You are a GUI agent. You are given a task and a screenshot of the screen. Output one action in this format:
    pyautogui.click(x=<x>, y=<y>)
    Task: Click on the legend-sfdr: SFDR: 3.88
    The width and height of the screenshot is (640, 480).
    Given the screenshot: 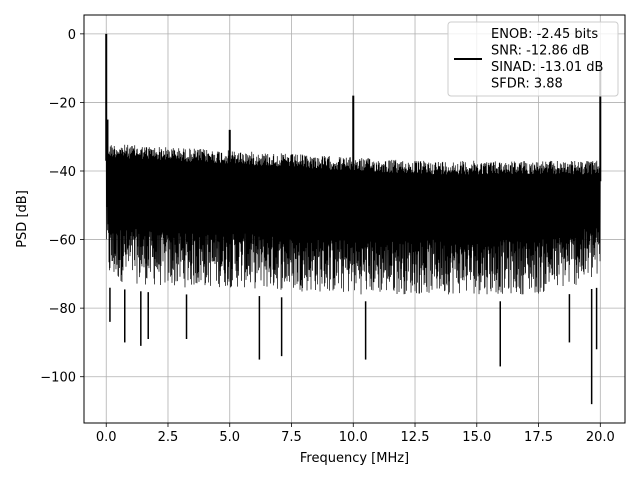 What is the action you would take?
    pyautogui.click(x=527, y=84)
    